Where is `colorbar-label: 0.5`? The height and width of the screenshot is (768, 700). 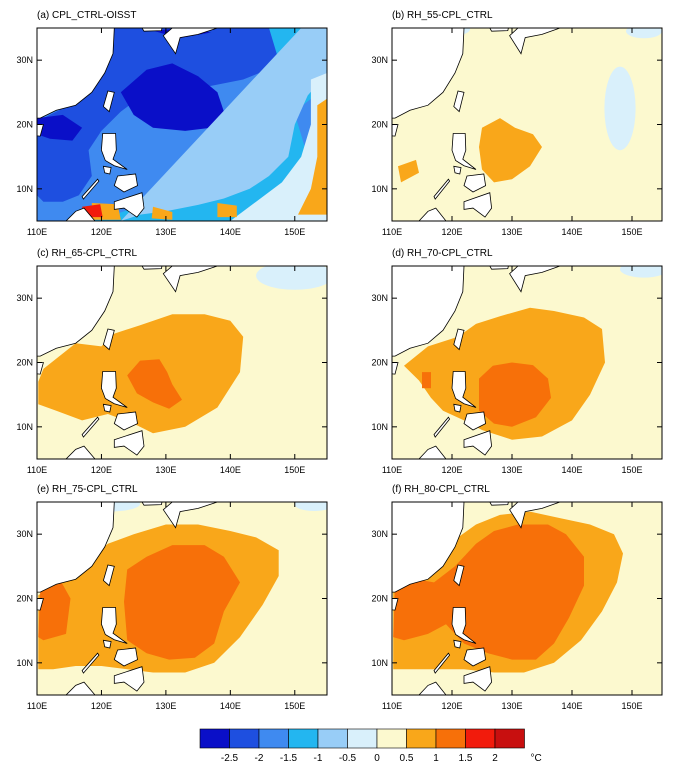
colorbar-label: 0.5 is located at coordinates (407, 758).